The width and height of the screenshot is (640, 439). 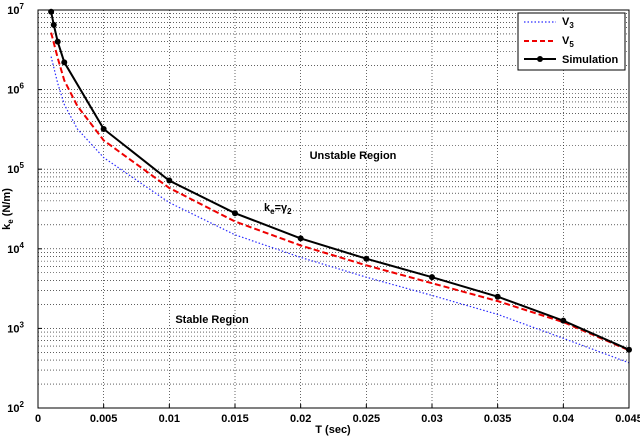 What do you see at coordinates (38, 419) in the screenshot?
I see `x-tick-label: 0` at bounding box center [38, 419].